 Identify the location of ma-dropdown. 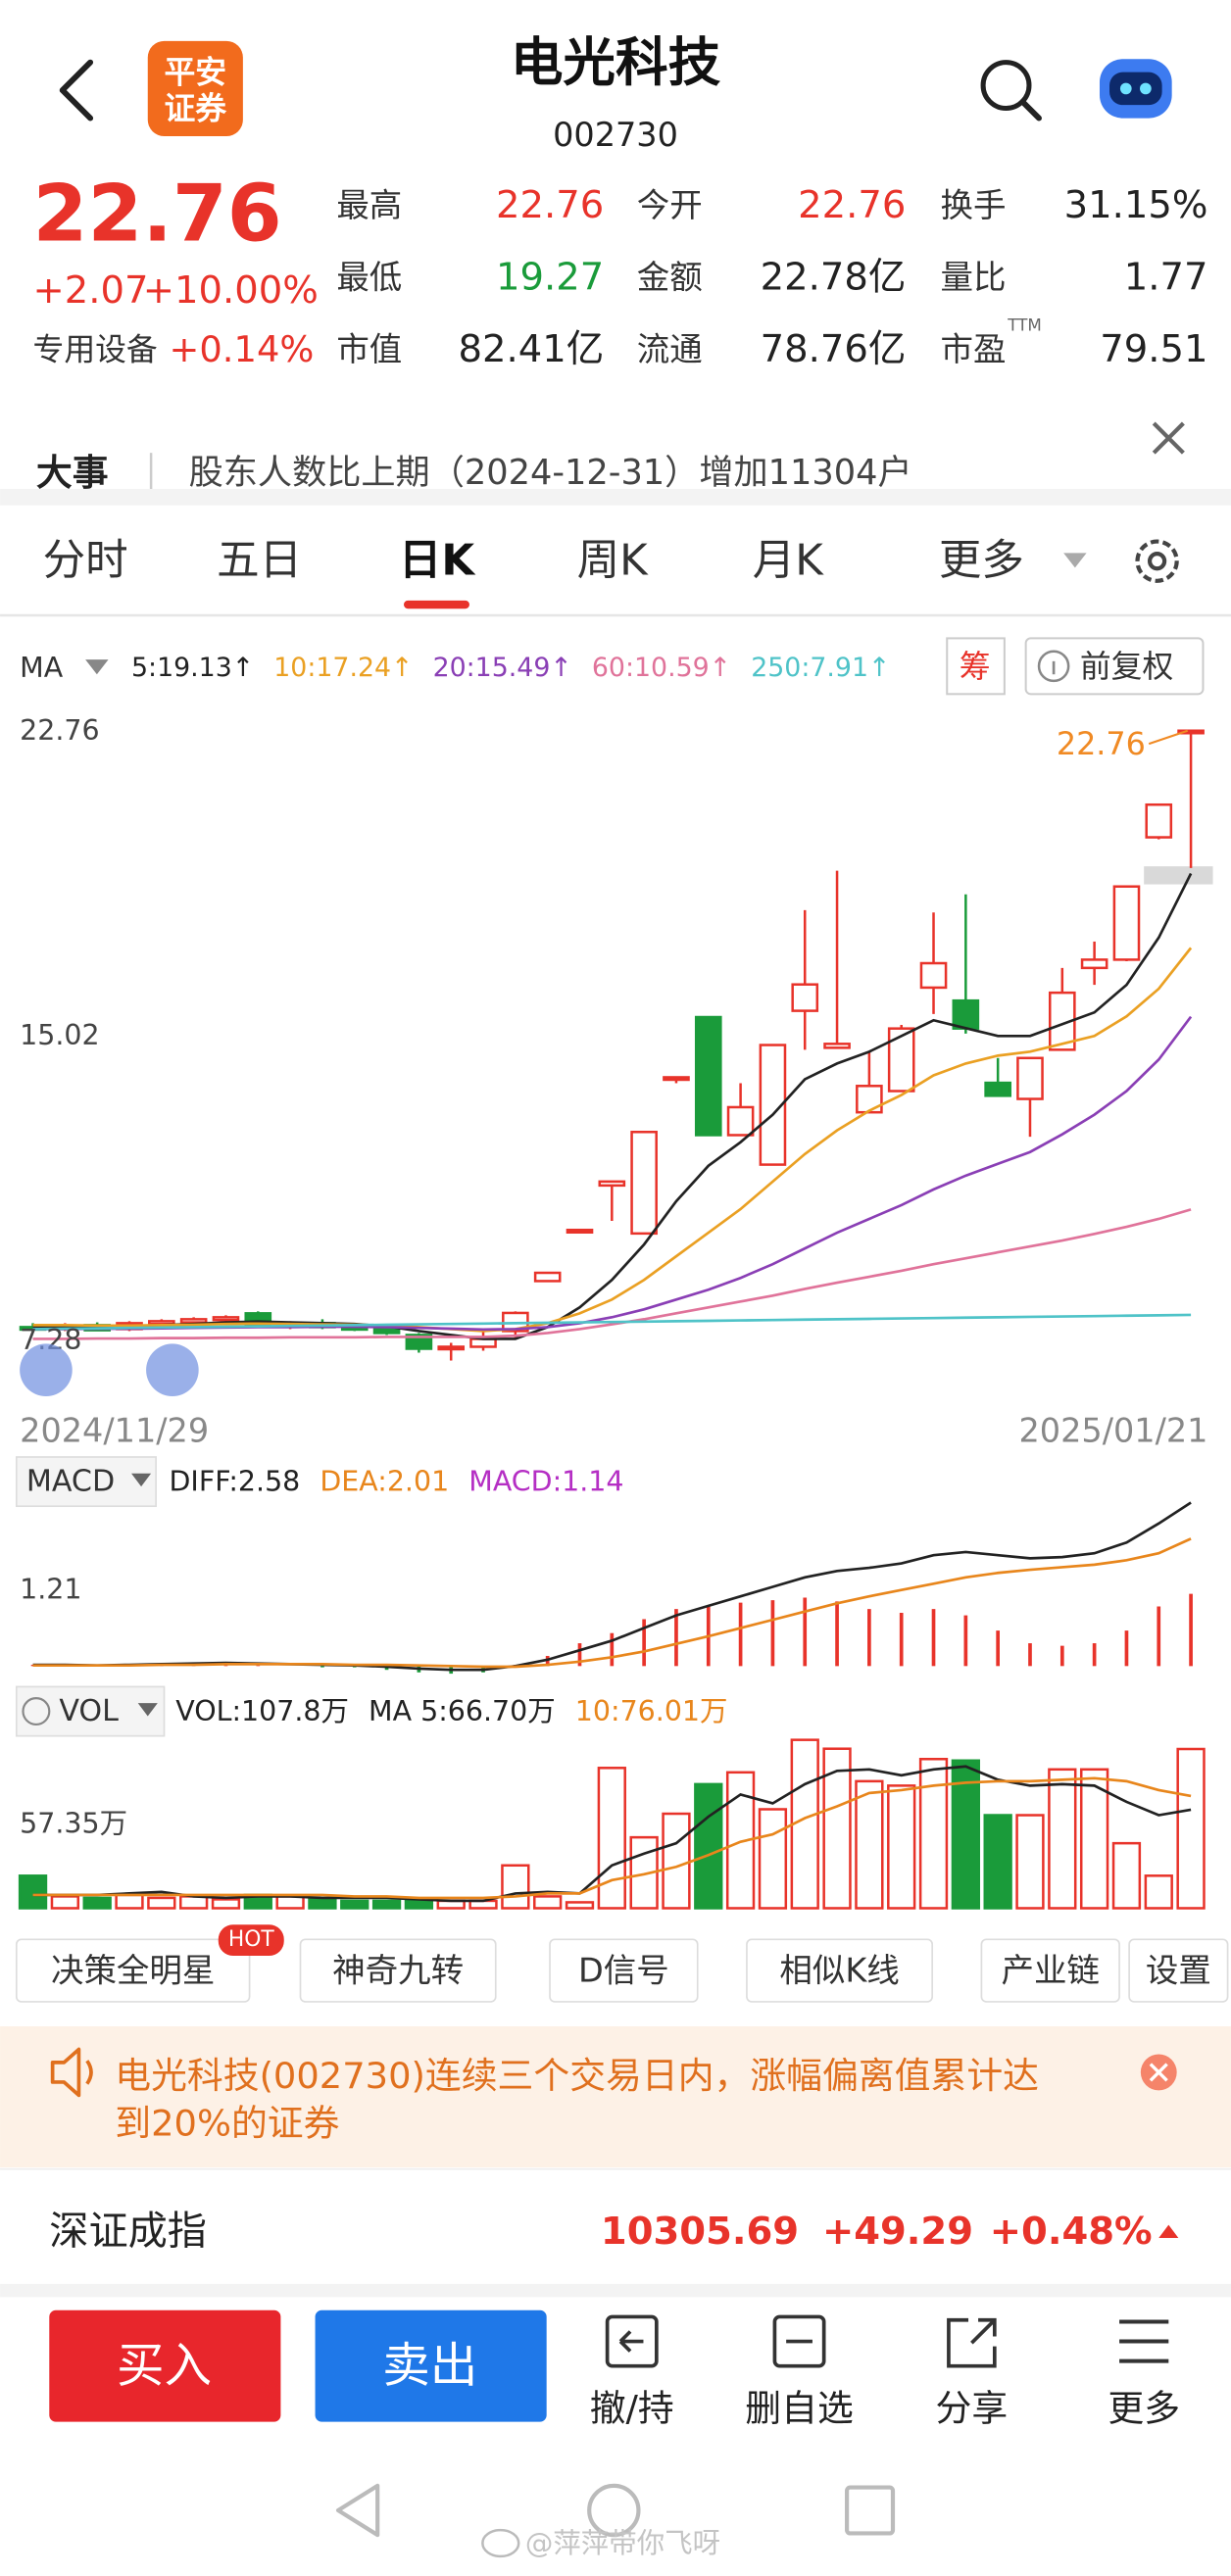
(97, 667).